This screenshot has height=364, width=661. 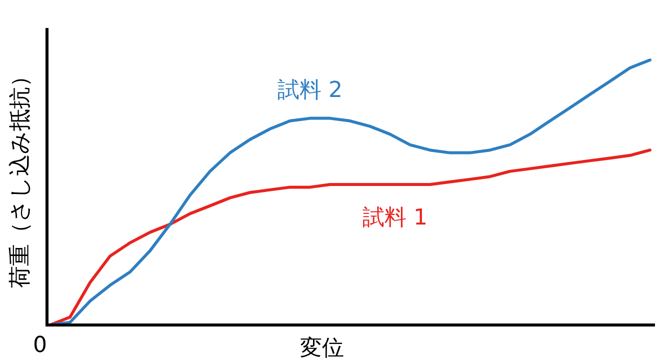 I want to click on text: 0, so click(x=40, y=345).